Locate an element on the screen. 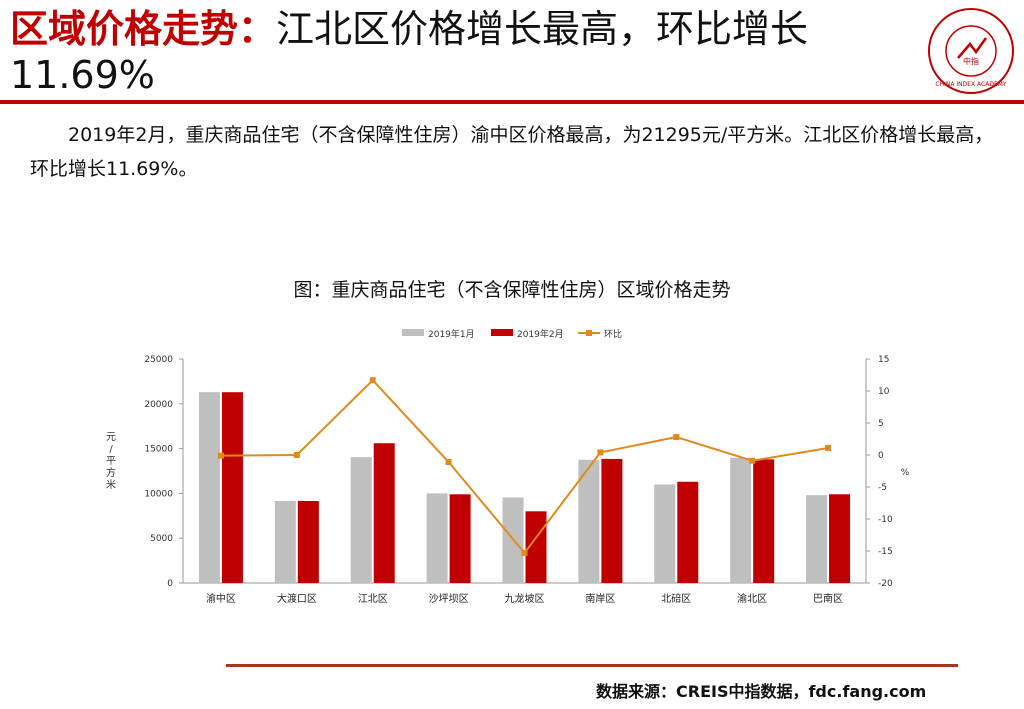  left-tick-label: 10000 is located at coordinates (158, 494).